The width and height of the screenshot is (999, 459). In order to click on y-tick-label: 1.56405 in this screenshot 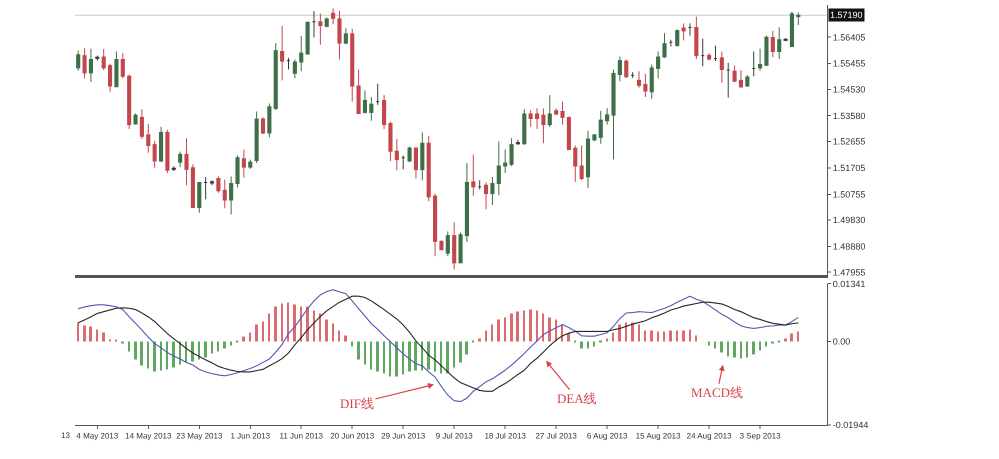, I will do `click(849, 37)`.